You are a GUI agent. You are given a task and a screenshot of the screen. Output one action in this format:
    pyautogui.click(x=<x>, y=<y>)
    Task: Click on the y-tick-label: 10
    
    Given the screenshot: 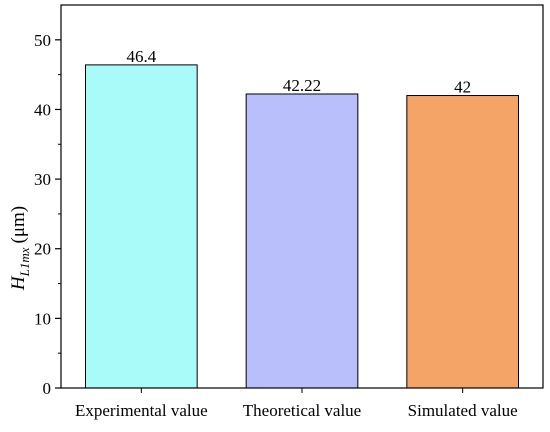 What is the action you would take?
    pyautogui.click(x=42, y=318)
    